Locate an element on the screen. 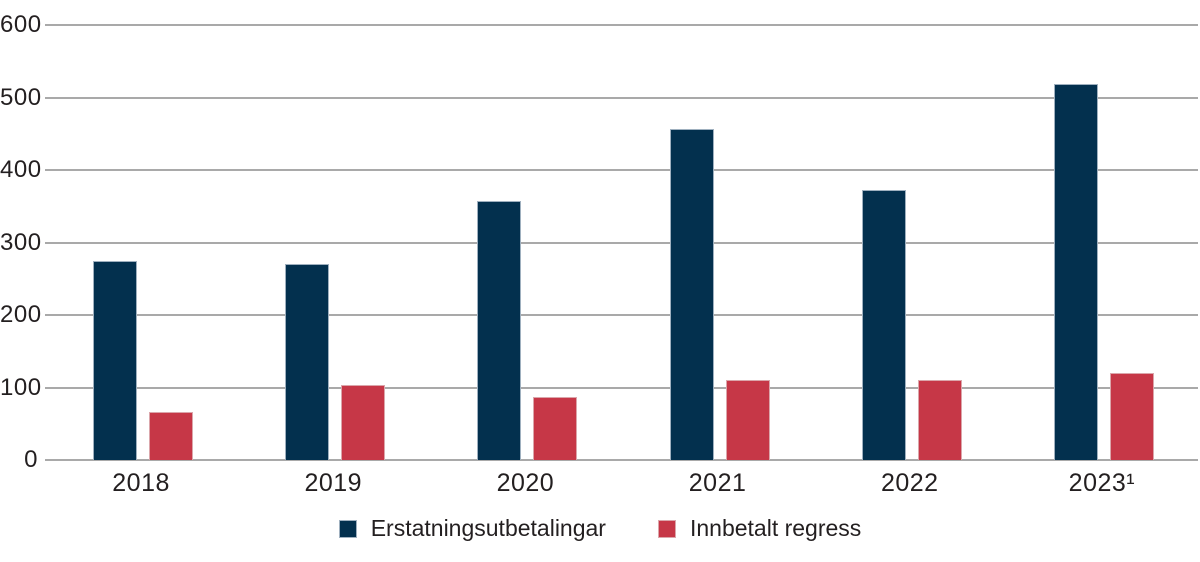 The width and height of the screenshot is (1200, 562). x-axis-label-2021: 2021 is located at coordinates (717, 483).